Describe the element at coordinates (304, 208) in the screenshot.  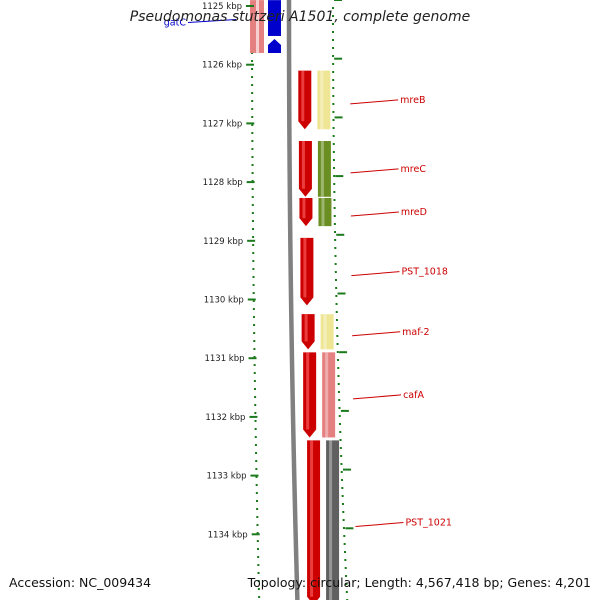
I see `gene-mreD-shine` at that location.